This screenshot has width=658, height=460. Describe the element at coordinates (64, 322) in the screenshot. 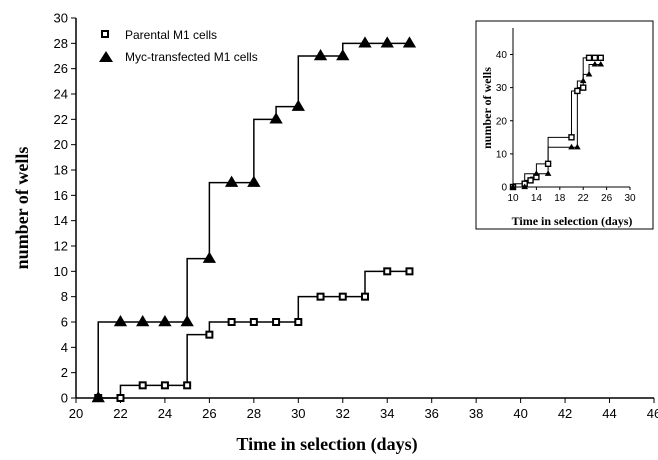

I see `main-y-tick-label: 6` at that location.